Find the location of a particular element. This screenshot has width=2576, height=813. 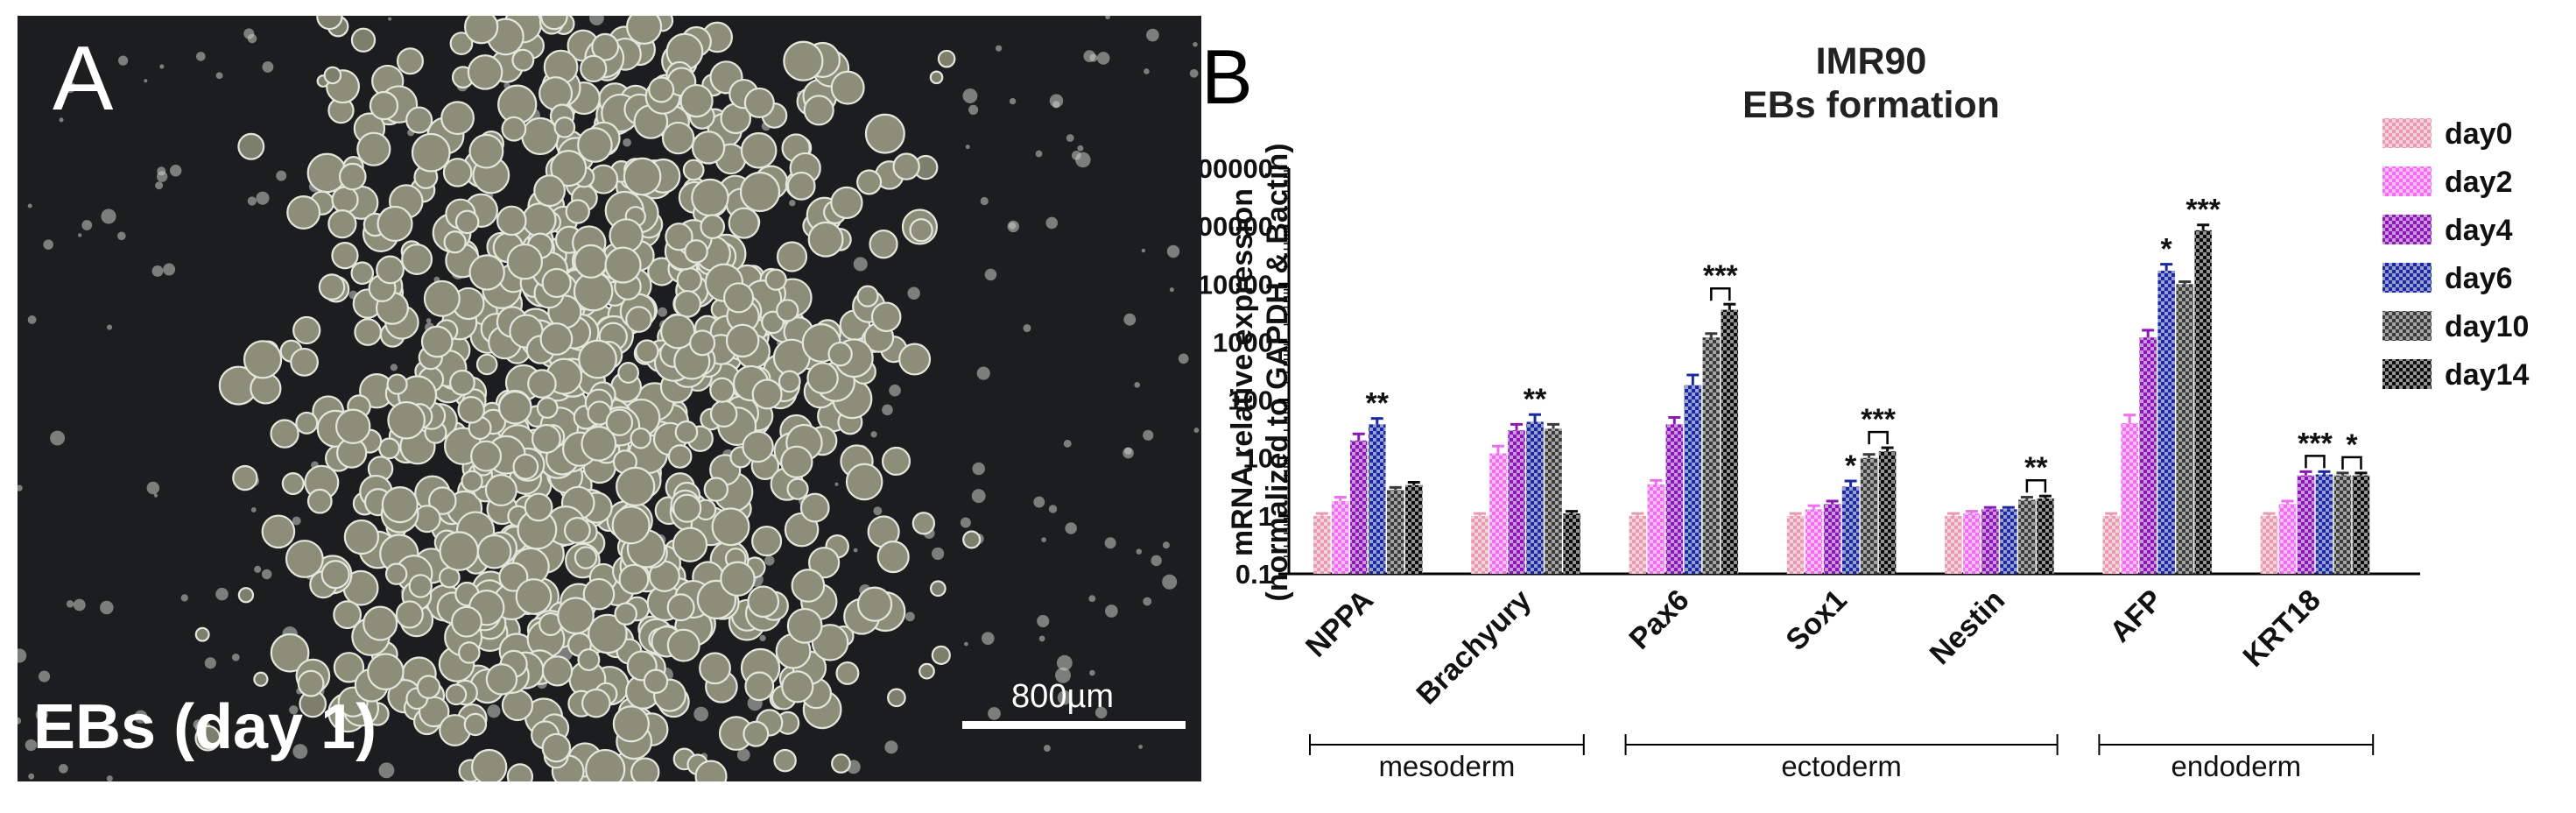

category-label-Pax6: Pax6 is located at coordinates (1658, 619).